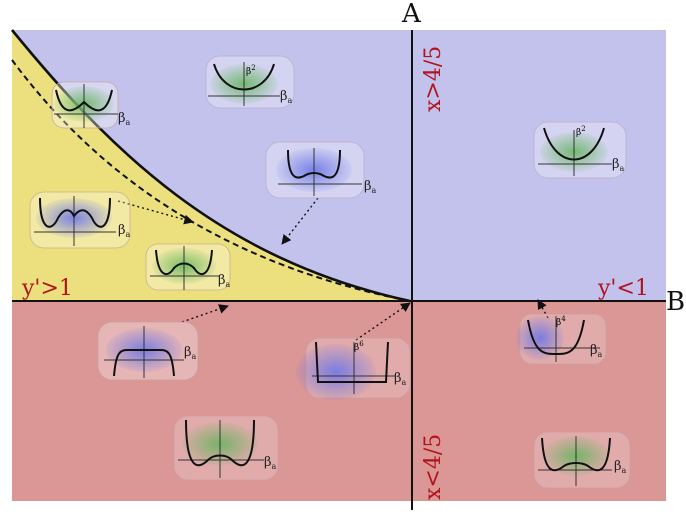  What do you see at coordinates (250, 82) in the screenshot?
I see `quadratic-inset-top: β2 βa` at bounding box center [250, 82].